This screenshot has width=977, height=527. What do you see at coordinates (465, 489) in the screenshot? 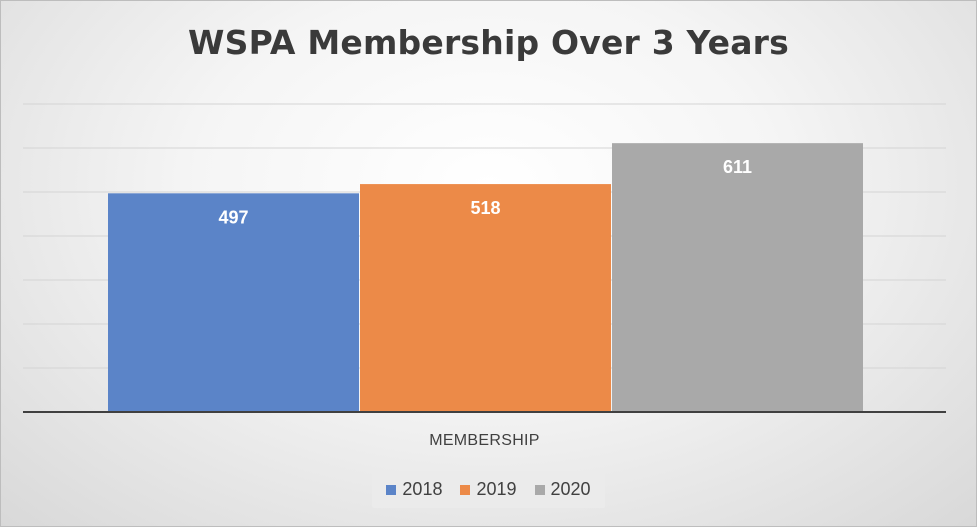
I see `legend-swatch-2019` at bounding box center [465, 489].